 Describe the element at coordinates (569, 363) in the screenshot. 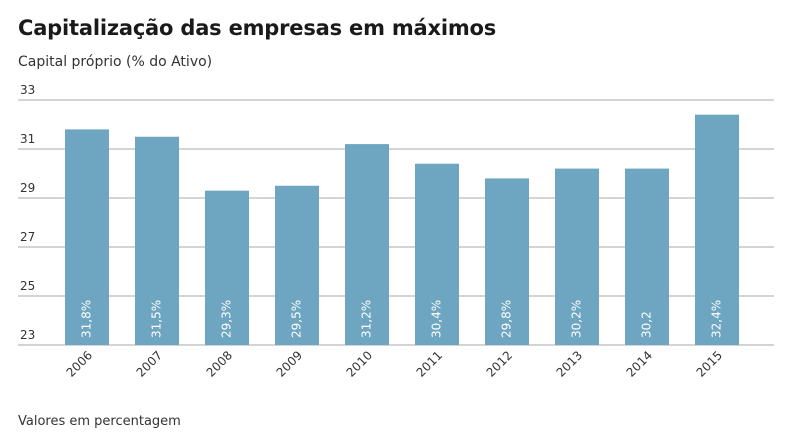

I see `x-tick-label-2013: 2013` at that location.